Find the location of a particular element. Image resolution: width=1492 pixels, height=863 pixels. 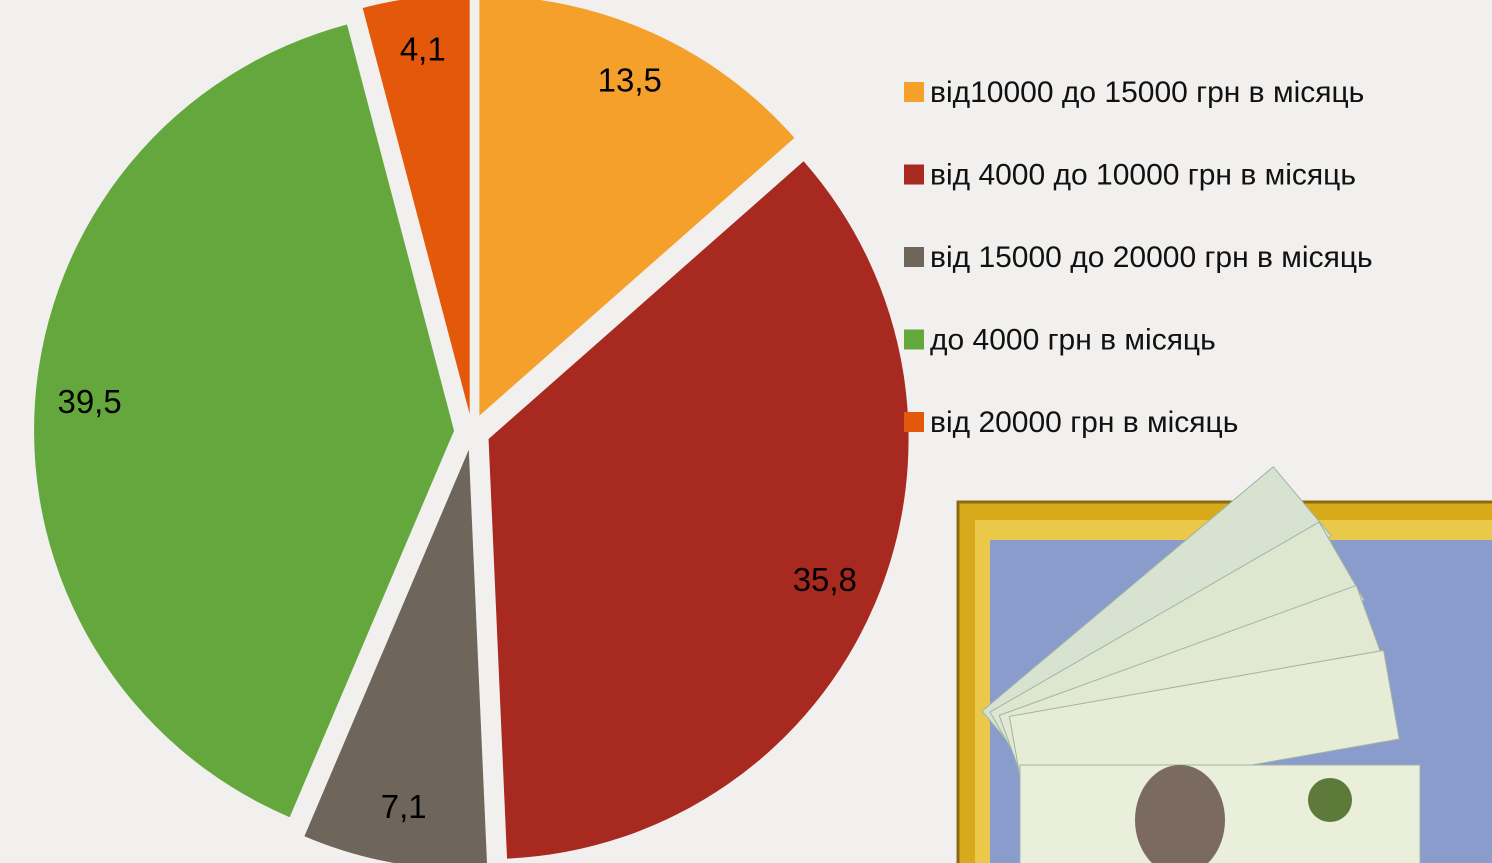

legend-label: від 15000 до 20000 грн в місяць is located at coordinates (1151, 257).